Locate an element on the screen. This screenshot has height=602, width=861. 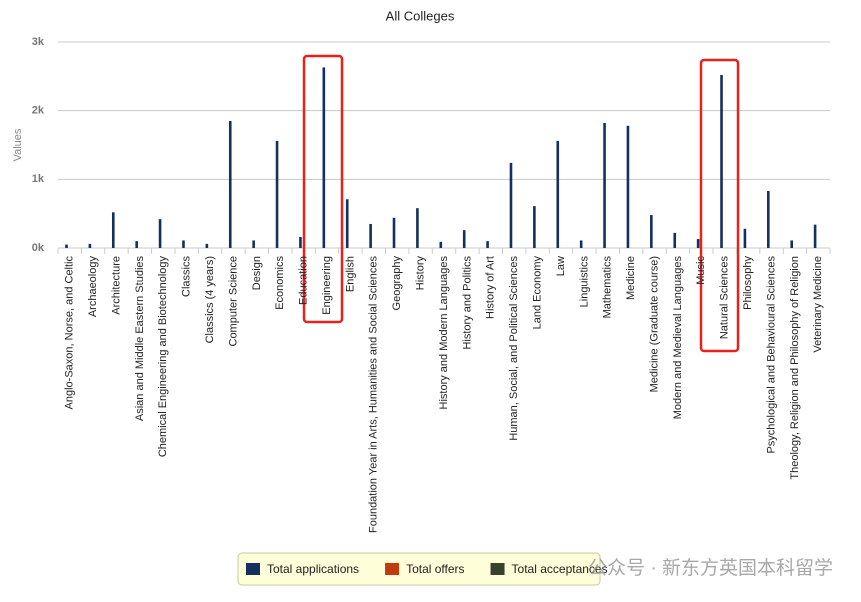
chart-title: All Colleges is located at coordinates (420, 15).